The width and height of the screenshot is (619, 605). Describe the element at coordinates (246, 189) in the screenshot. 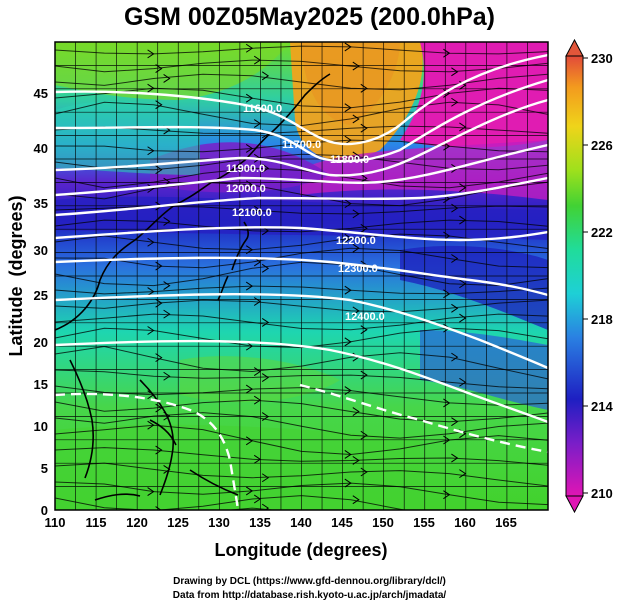

I see `contour-label: 12000.0` at that location.